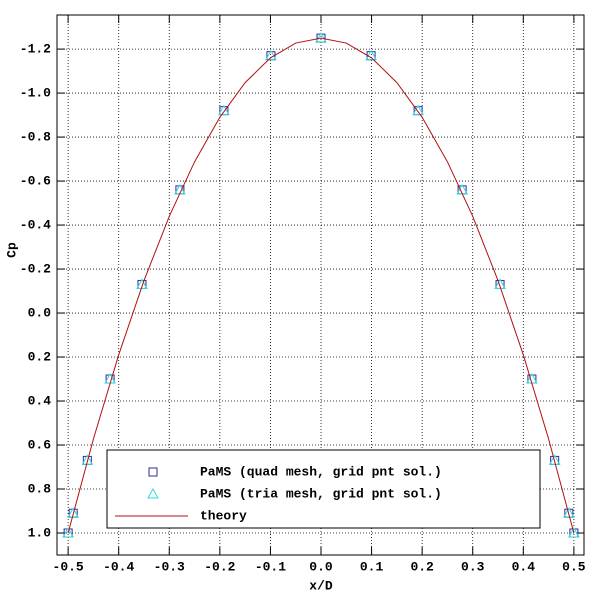  What do you see at coordinates (422, 566) in the screenshot?
I see `x-tick-label: 0.2` at bounding box center [422, 566].